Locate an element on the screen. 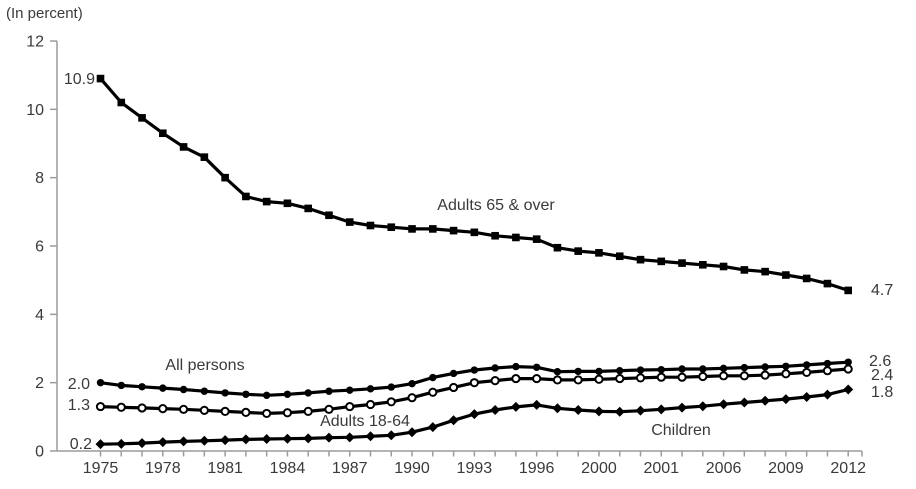 Image resolution: width=916 pixels, height=489 pixels. x-tick-label: 1978 is located at coordinates (163, 468).